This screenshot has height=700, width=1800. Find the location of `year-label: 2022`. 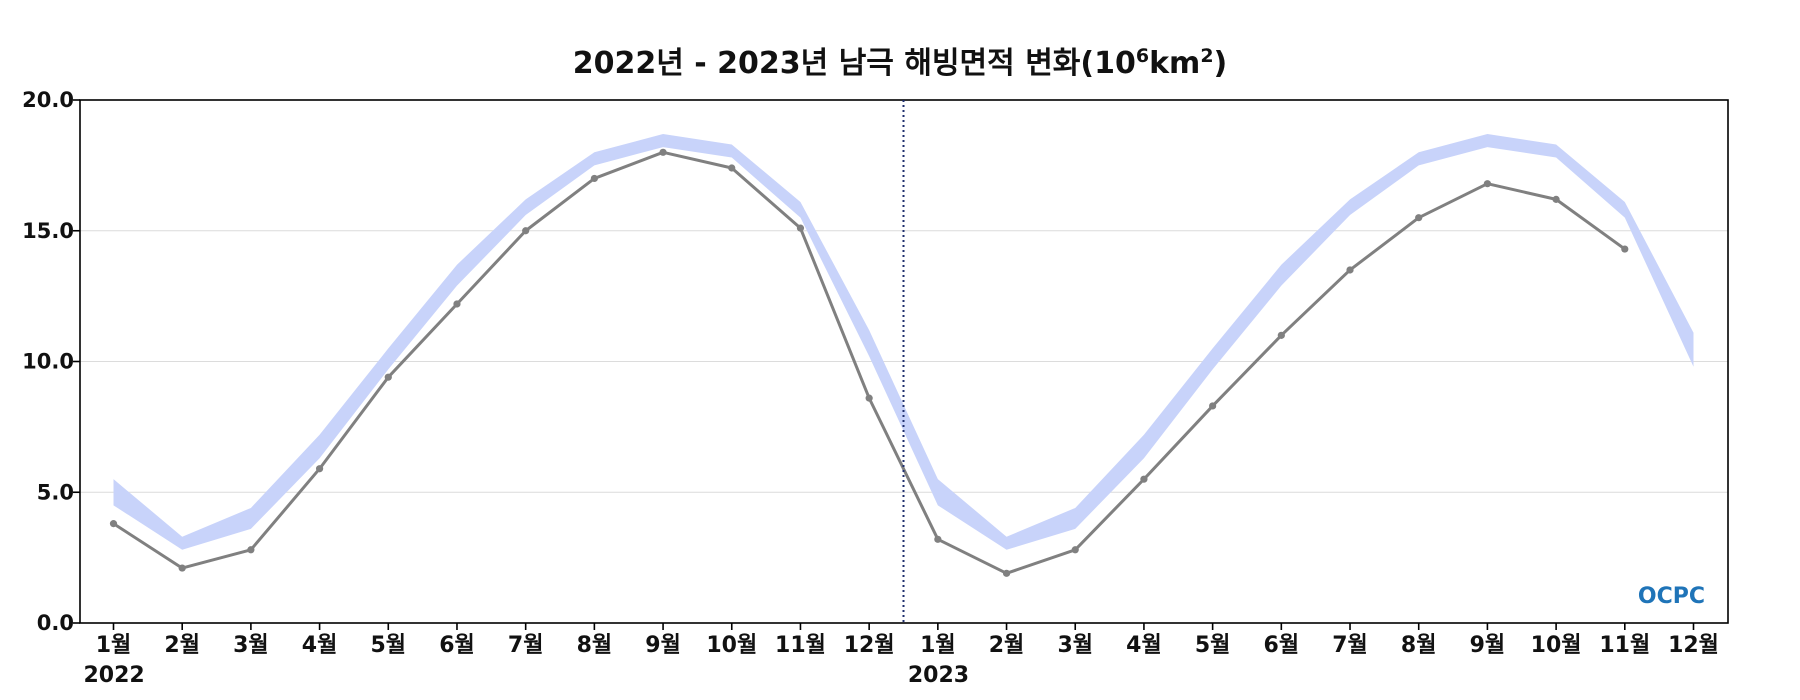

year-label: 2022 is located at coordinates (114, 675).